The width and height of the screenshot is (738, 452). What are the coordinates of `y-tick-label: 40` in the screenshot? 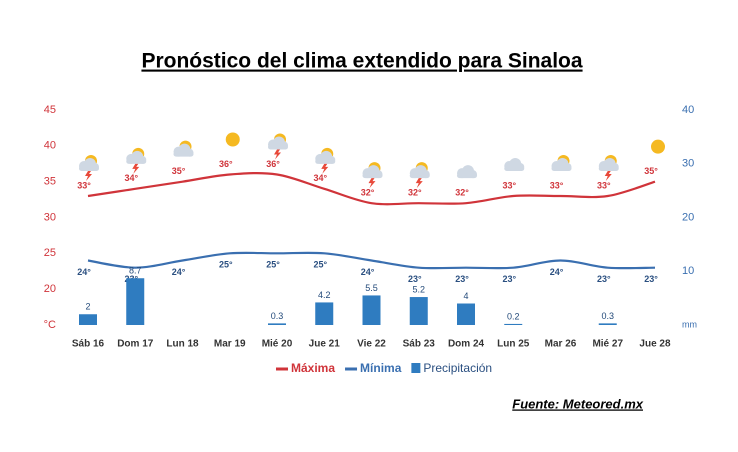 It's located at (50, 146).